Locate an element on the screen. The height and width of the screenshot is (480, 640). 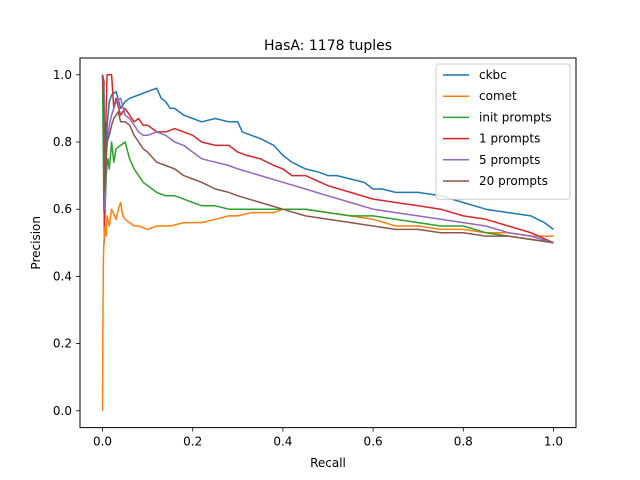
legend-label: ckbc is located at coordinates (493, 75).